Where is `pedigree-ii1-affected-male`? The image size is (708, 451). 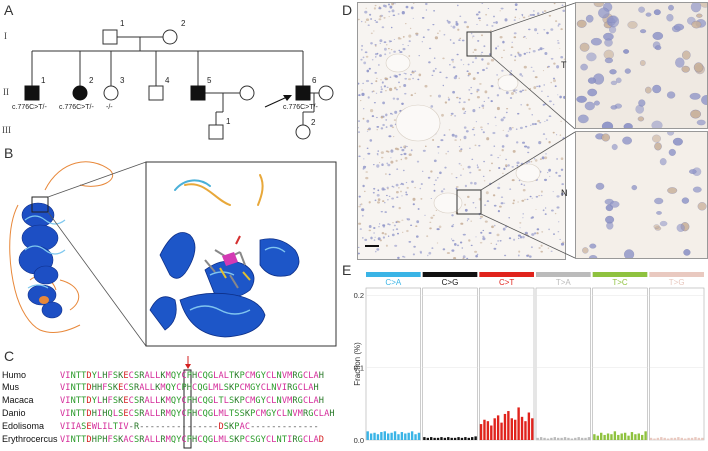 pedigree-ii1-affected-male is located at coordinates (32, 93).